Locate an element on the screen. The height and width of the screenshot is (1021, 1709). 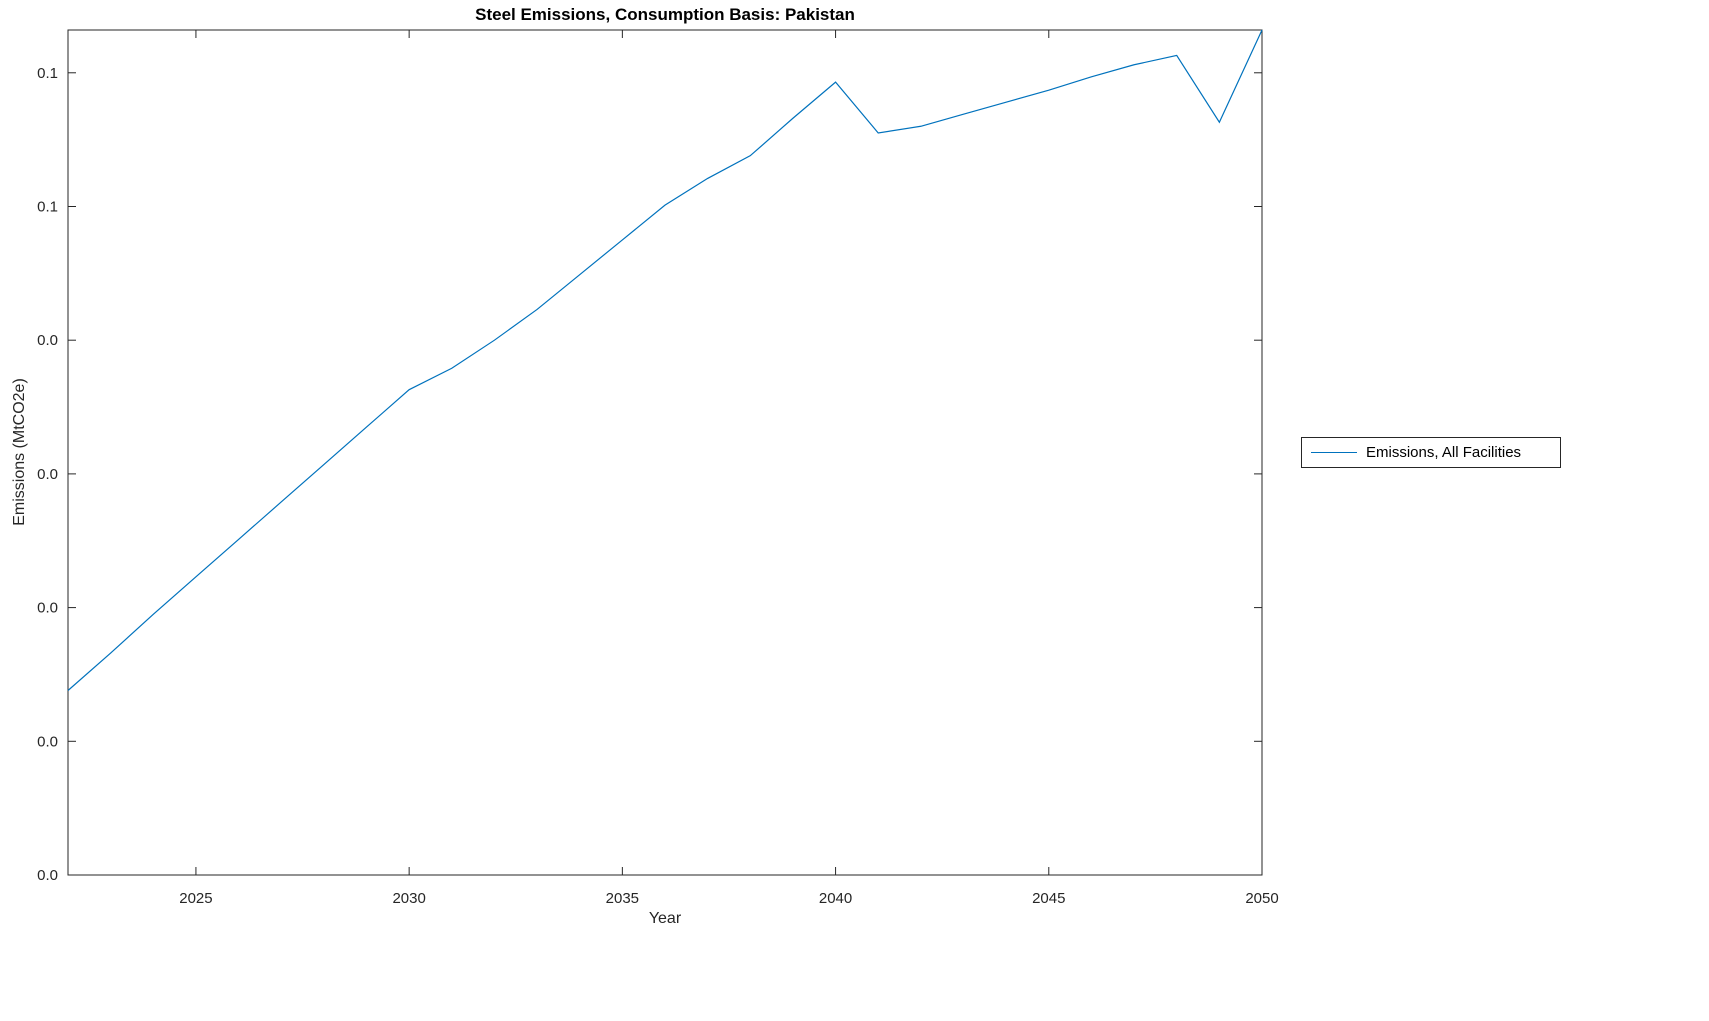
x-tick-label: 2035 is located at coordinates (622, 898).